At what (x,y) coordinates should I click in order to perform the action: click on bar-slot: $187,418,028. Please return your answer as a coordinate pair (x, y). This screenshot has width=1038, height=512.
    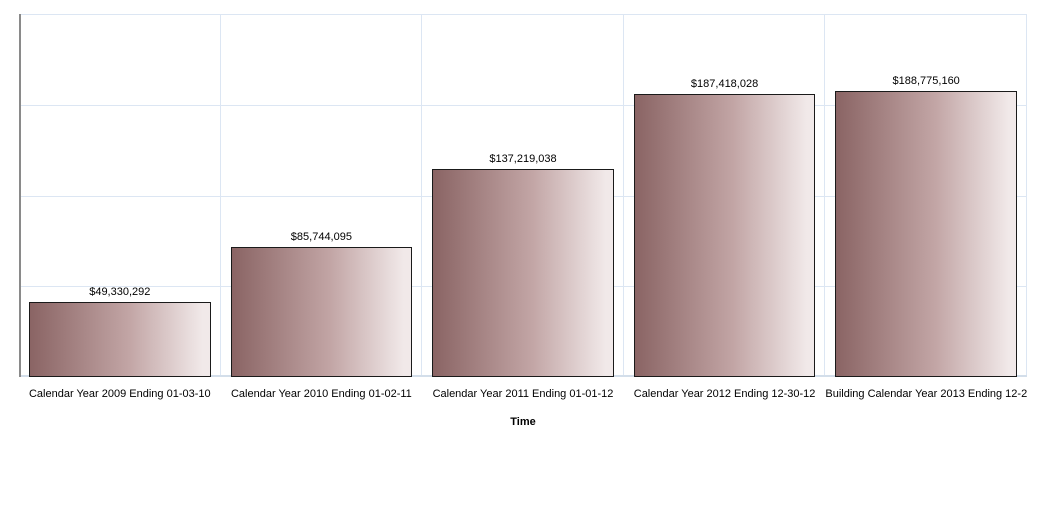
    Looking at the image, I should click on (725, 195).